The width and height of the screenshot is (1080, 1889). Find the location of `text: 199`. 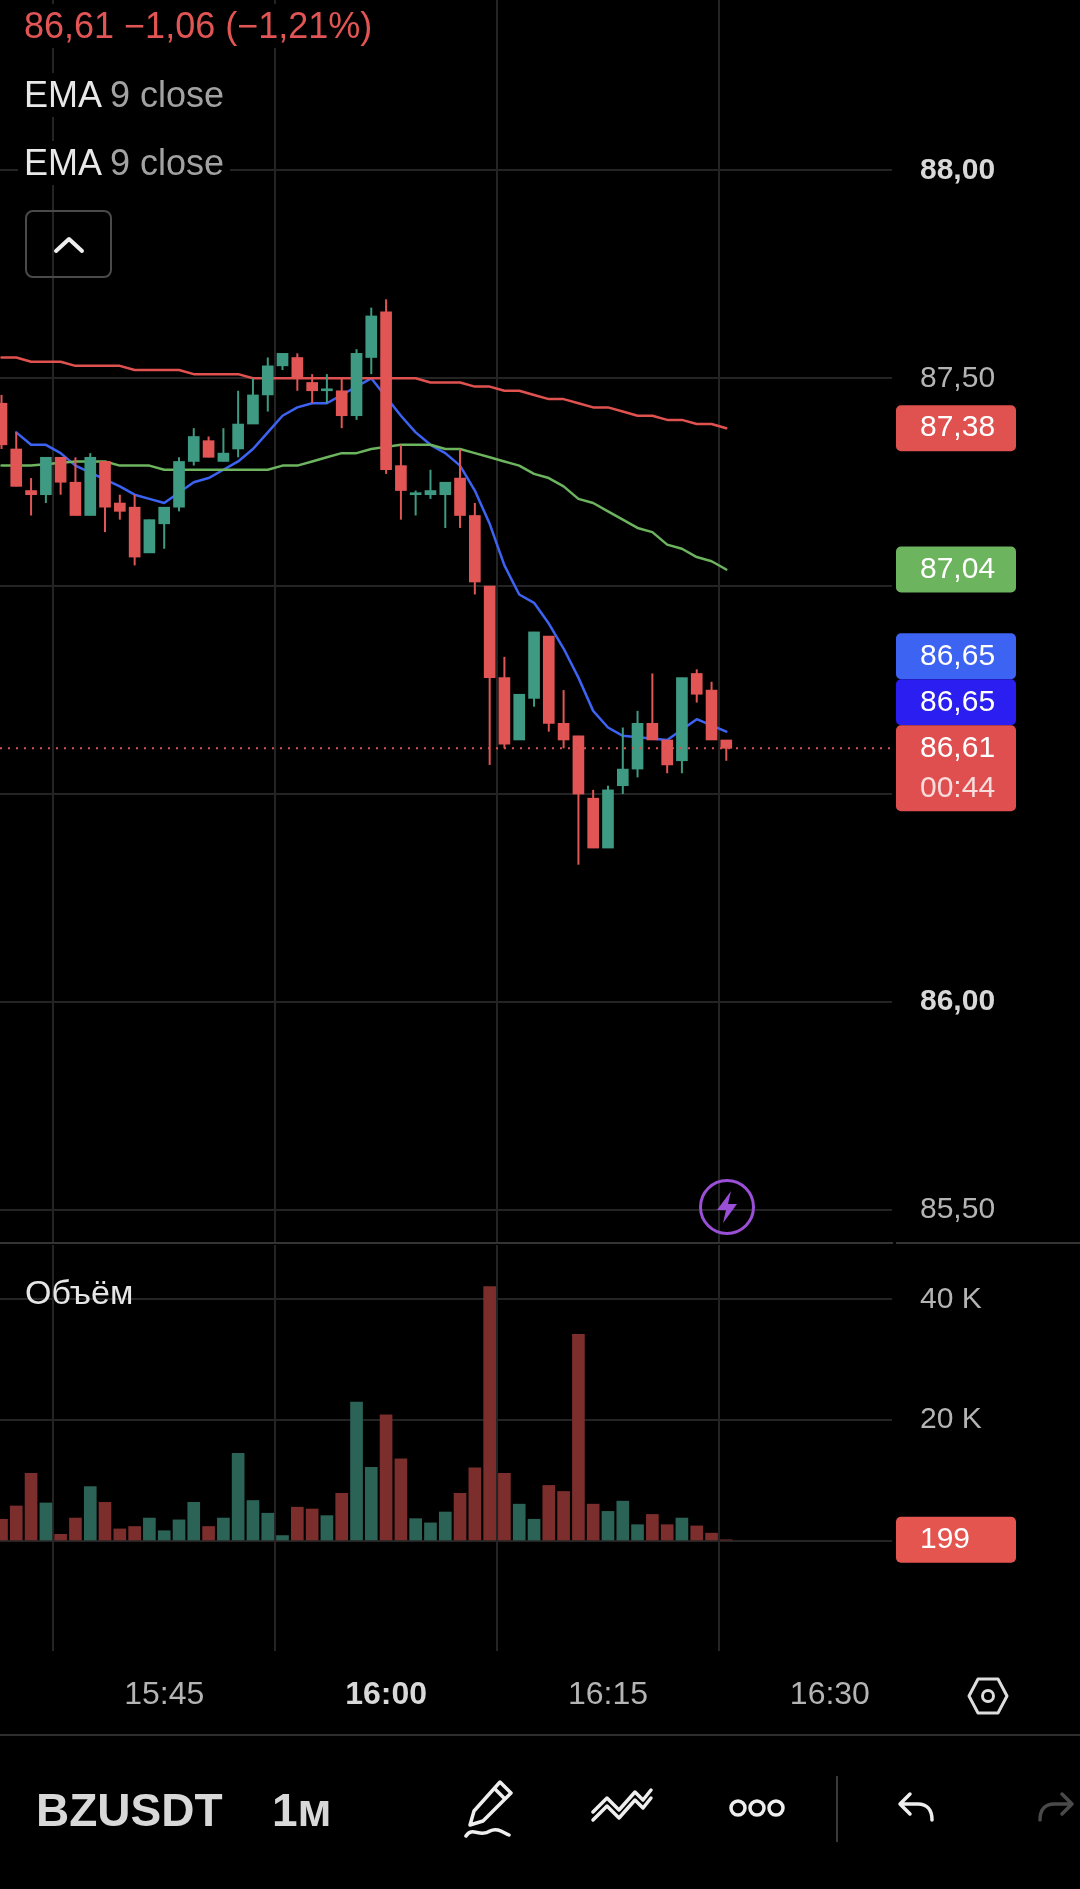

text: 199 is located at coordinates (945, 1538).